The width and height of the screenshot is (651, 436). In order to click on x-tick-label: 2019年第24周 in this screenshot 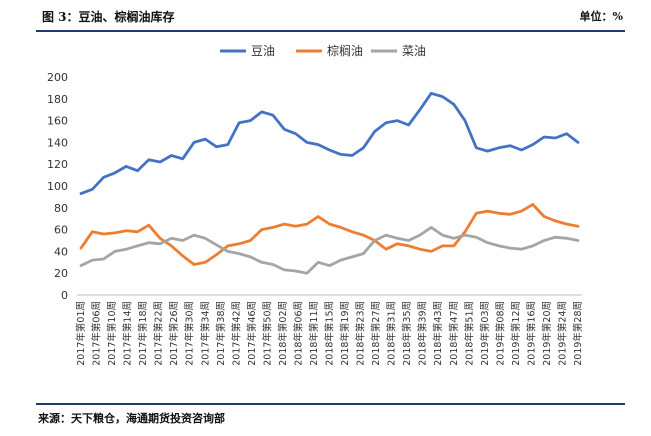, I will do `click(562, 333)`.